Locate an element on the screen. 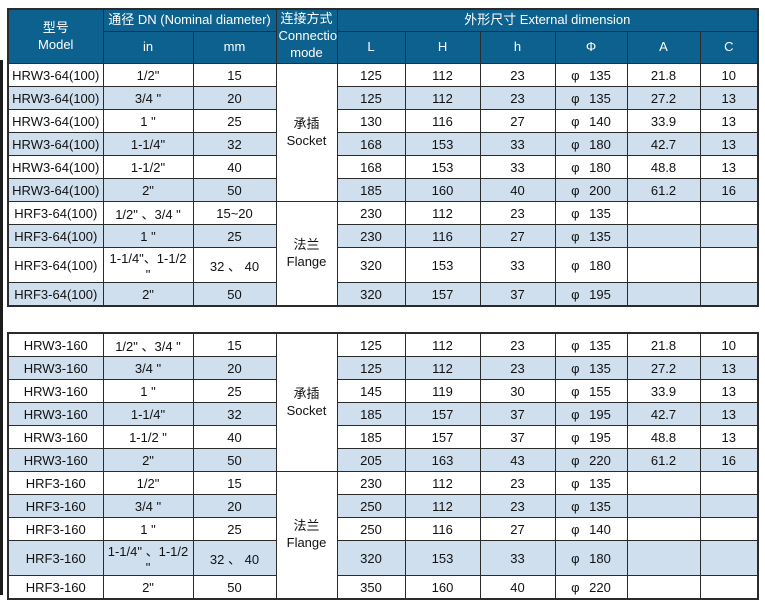 The width and height of the screenshot is (765, 600). header-phi: Φ is located at coordinates (591, 47).